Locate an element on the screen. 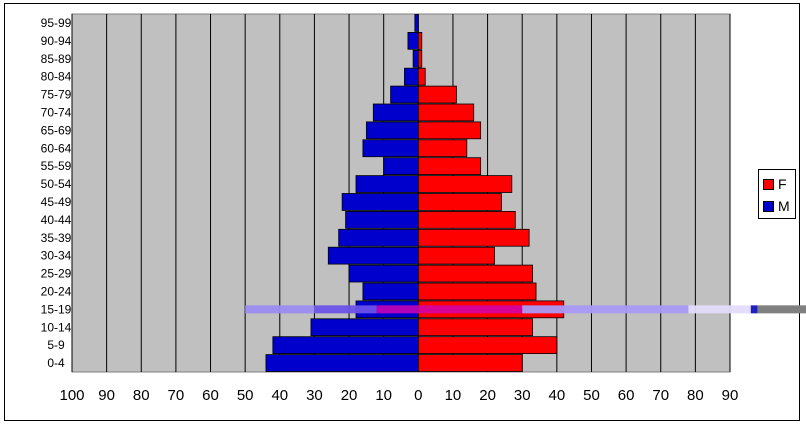  legend-label-f: F is located at coordinates (782, 184).